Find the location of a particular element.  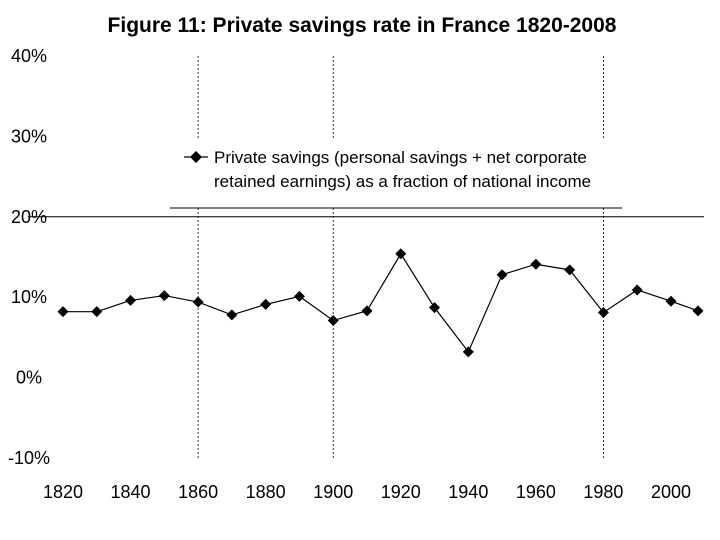

y-tick-label: 0% is located at coordinates (29, 378).